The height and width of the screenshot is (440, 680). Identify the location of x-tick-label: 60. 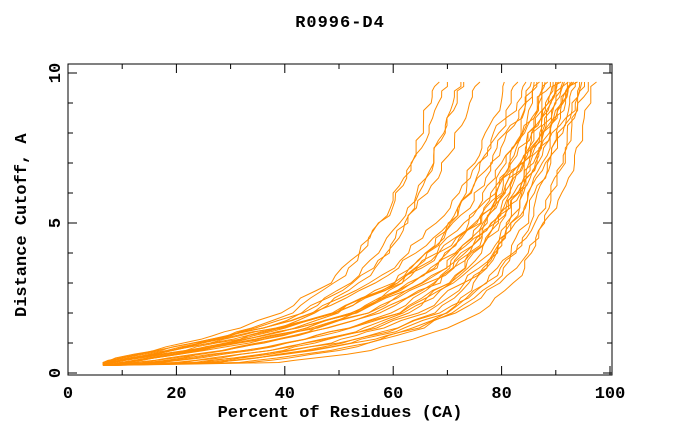
(393, 394).